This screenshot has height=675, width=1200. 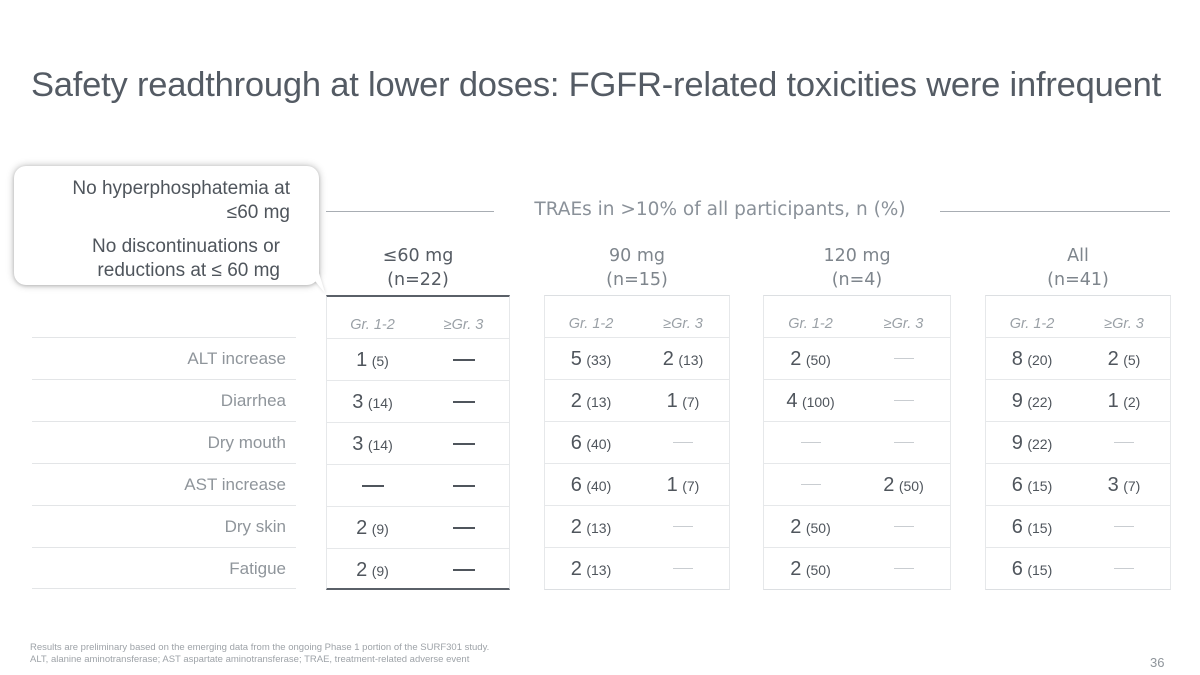 I want to click on percent-value: (14), so click(x=380, y=403).